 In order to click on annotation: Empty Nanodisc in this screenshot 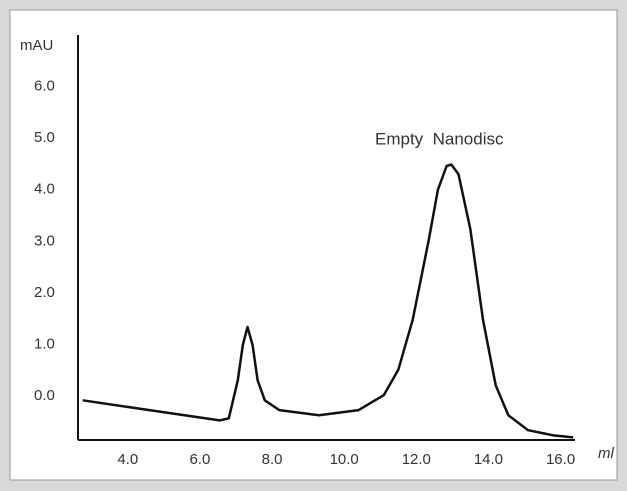, I will do `click(439, 138)`.